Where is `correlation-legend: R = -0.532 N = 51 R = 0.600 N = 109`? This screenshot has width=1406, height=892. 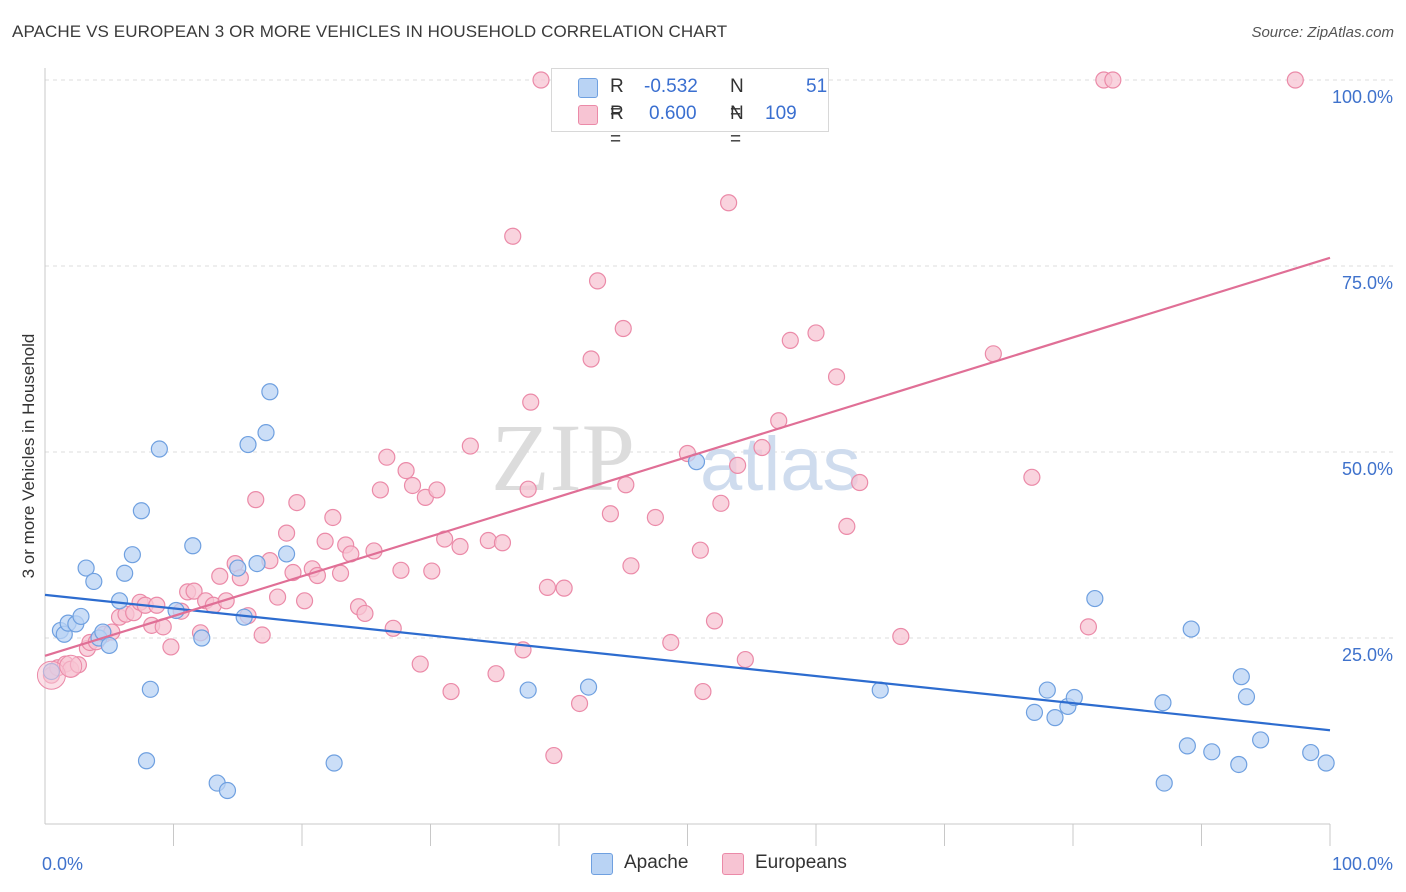 correlation-legend: R = -0.532 N = 51 R = 0.600 N = 109 is located at coordinates (690, 109).